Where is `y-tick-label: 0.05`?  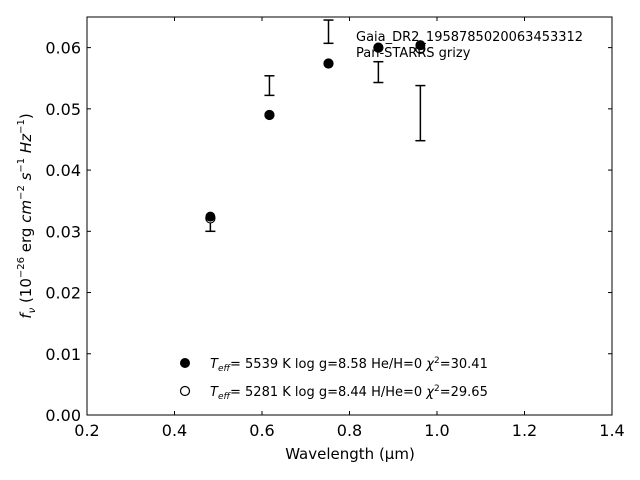 y-tick-label: 0.05 is located at coordinates (63, 109).